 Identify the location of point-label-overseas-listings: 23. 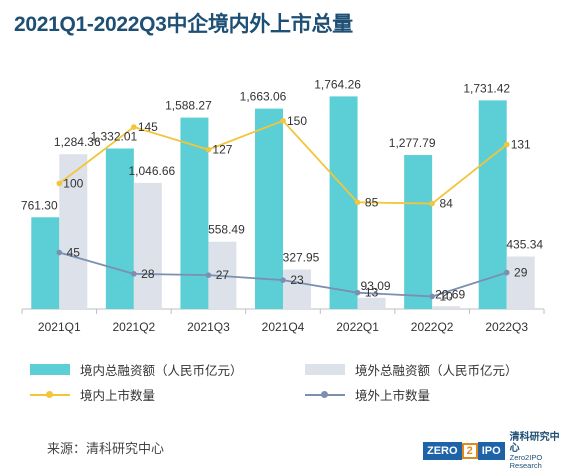
(297, 280).